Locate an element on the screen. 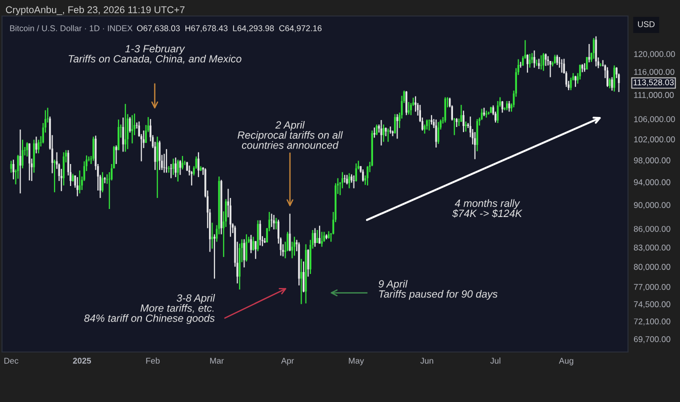  text: CryptoAnbu_, Feb 23, 2026 11:19 UTC+7 is located at coordinates (95, 11).